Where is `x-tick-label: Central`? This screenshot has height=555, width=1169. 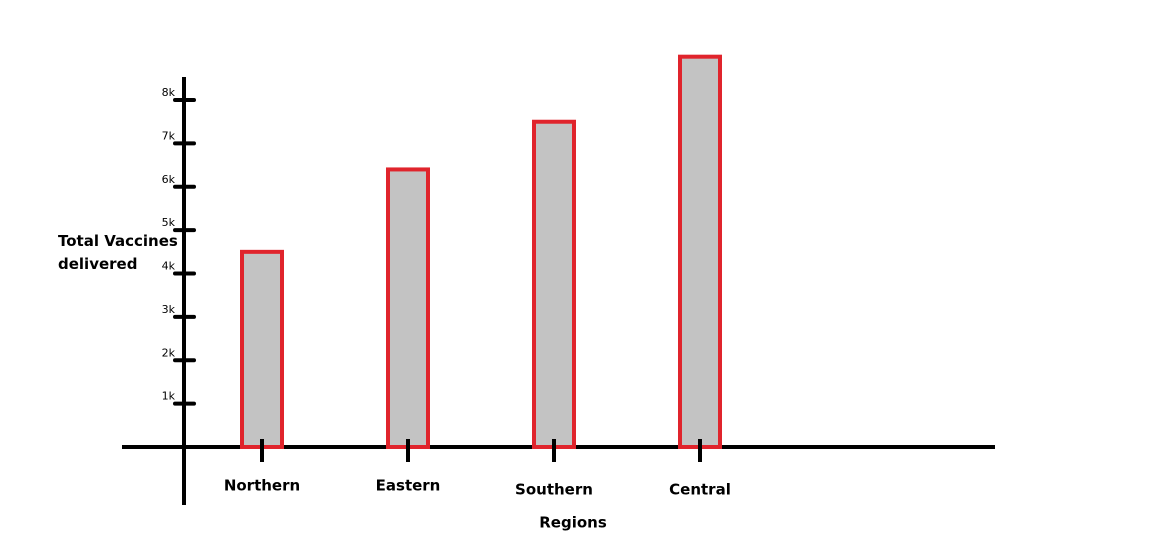 x-tick-label: Central is located at coordinates (700, 490).